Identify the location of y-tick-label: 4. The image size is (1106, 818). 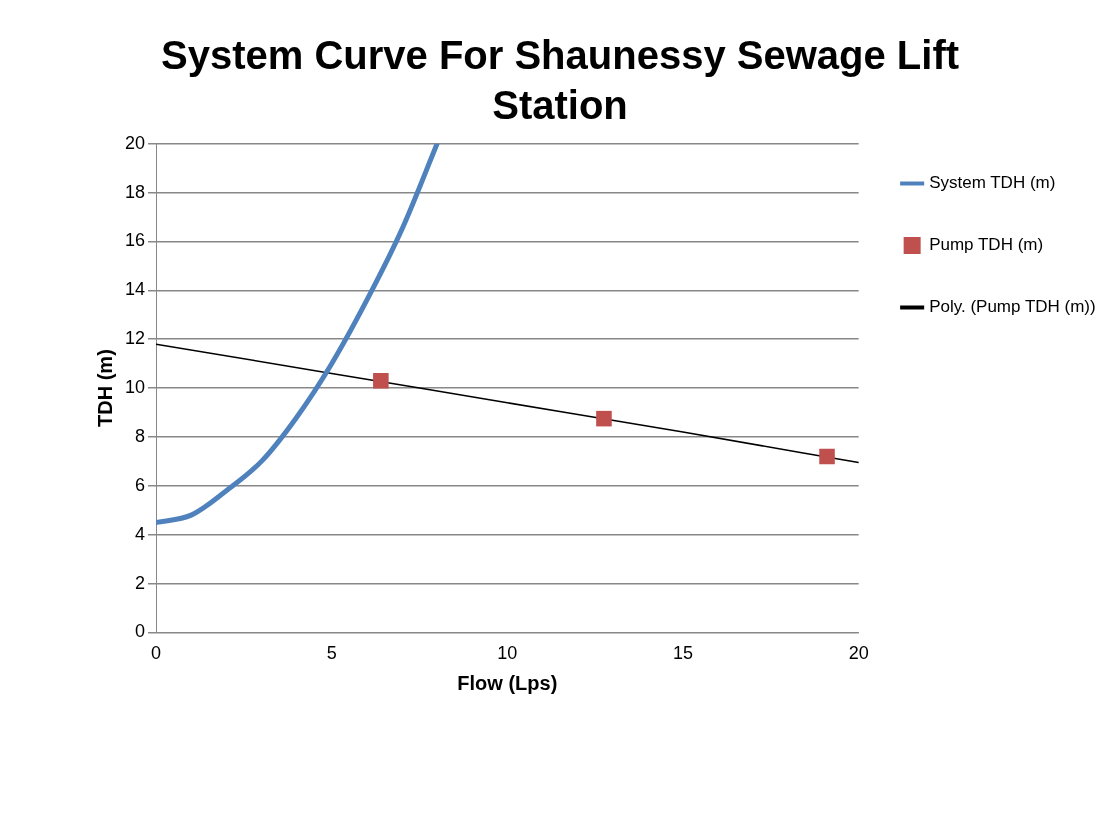
(140, 533).